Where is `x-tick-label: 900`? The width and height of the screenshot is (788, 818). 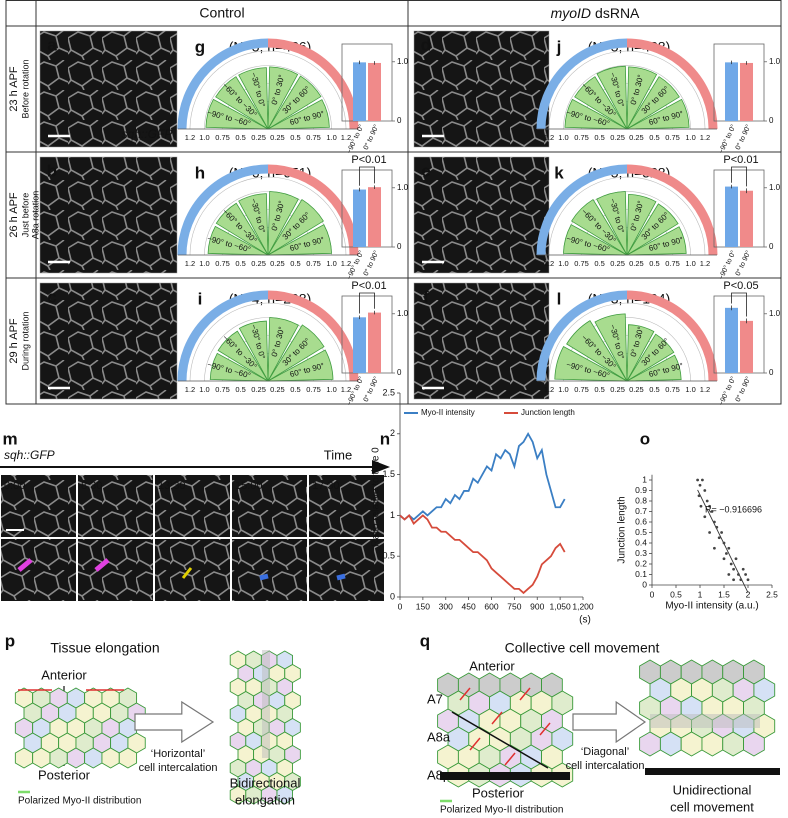 x-tick-label: 900 is located at coordinates (537, 606).